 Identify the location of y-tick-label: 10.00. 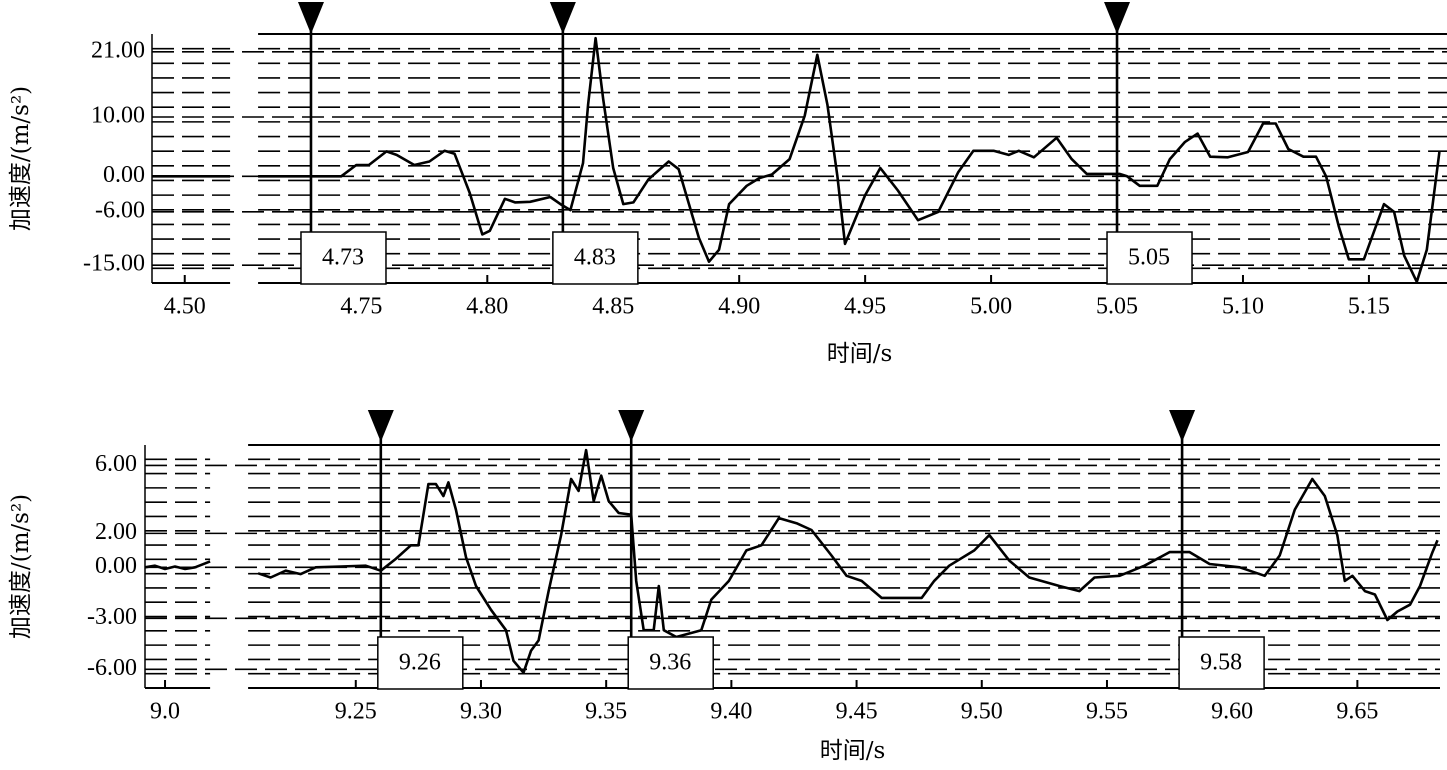
(118, 116).